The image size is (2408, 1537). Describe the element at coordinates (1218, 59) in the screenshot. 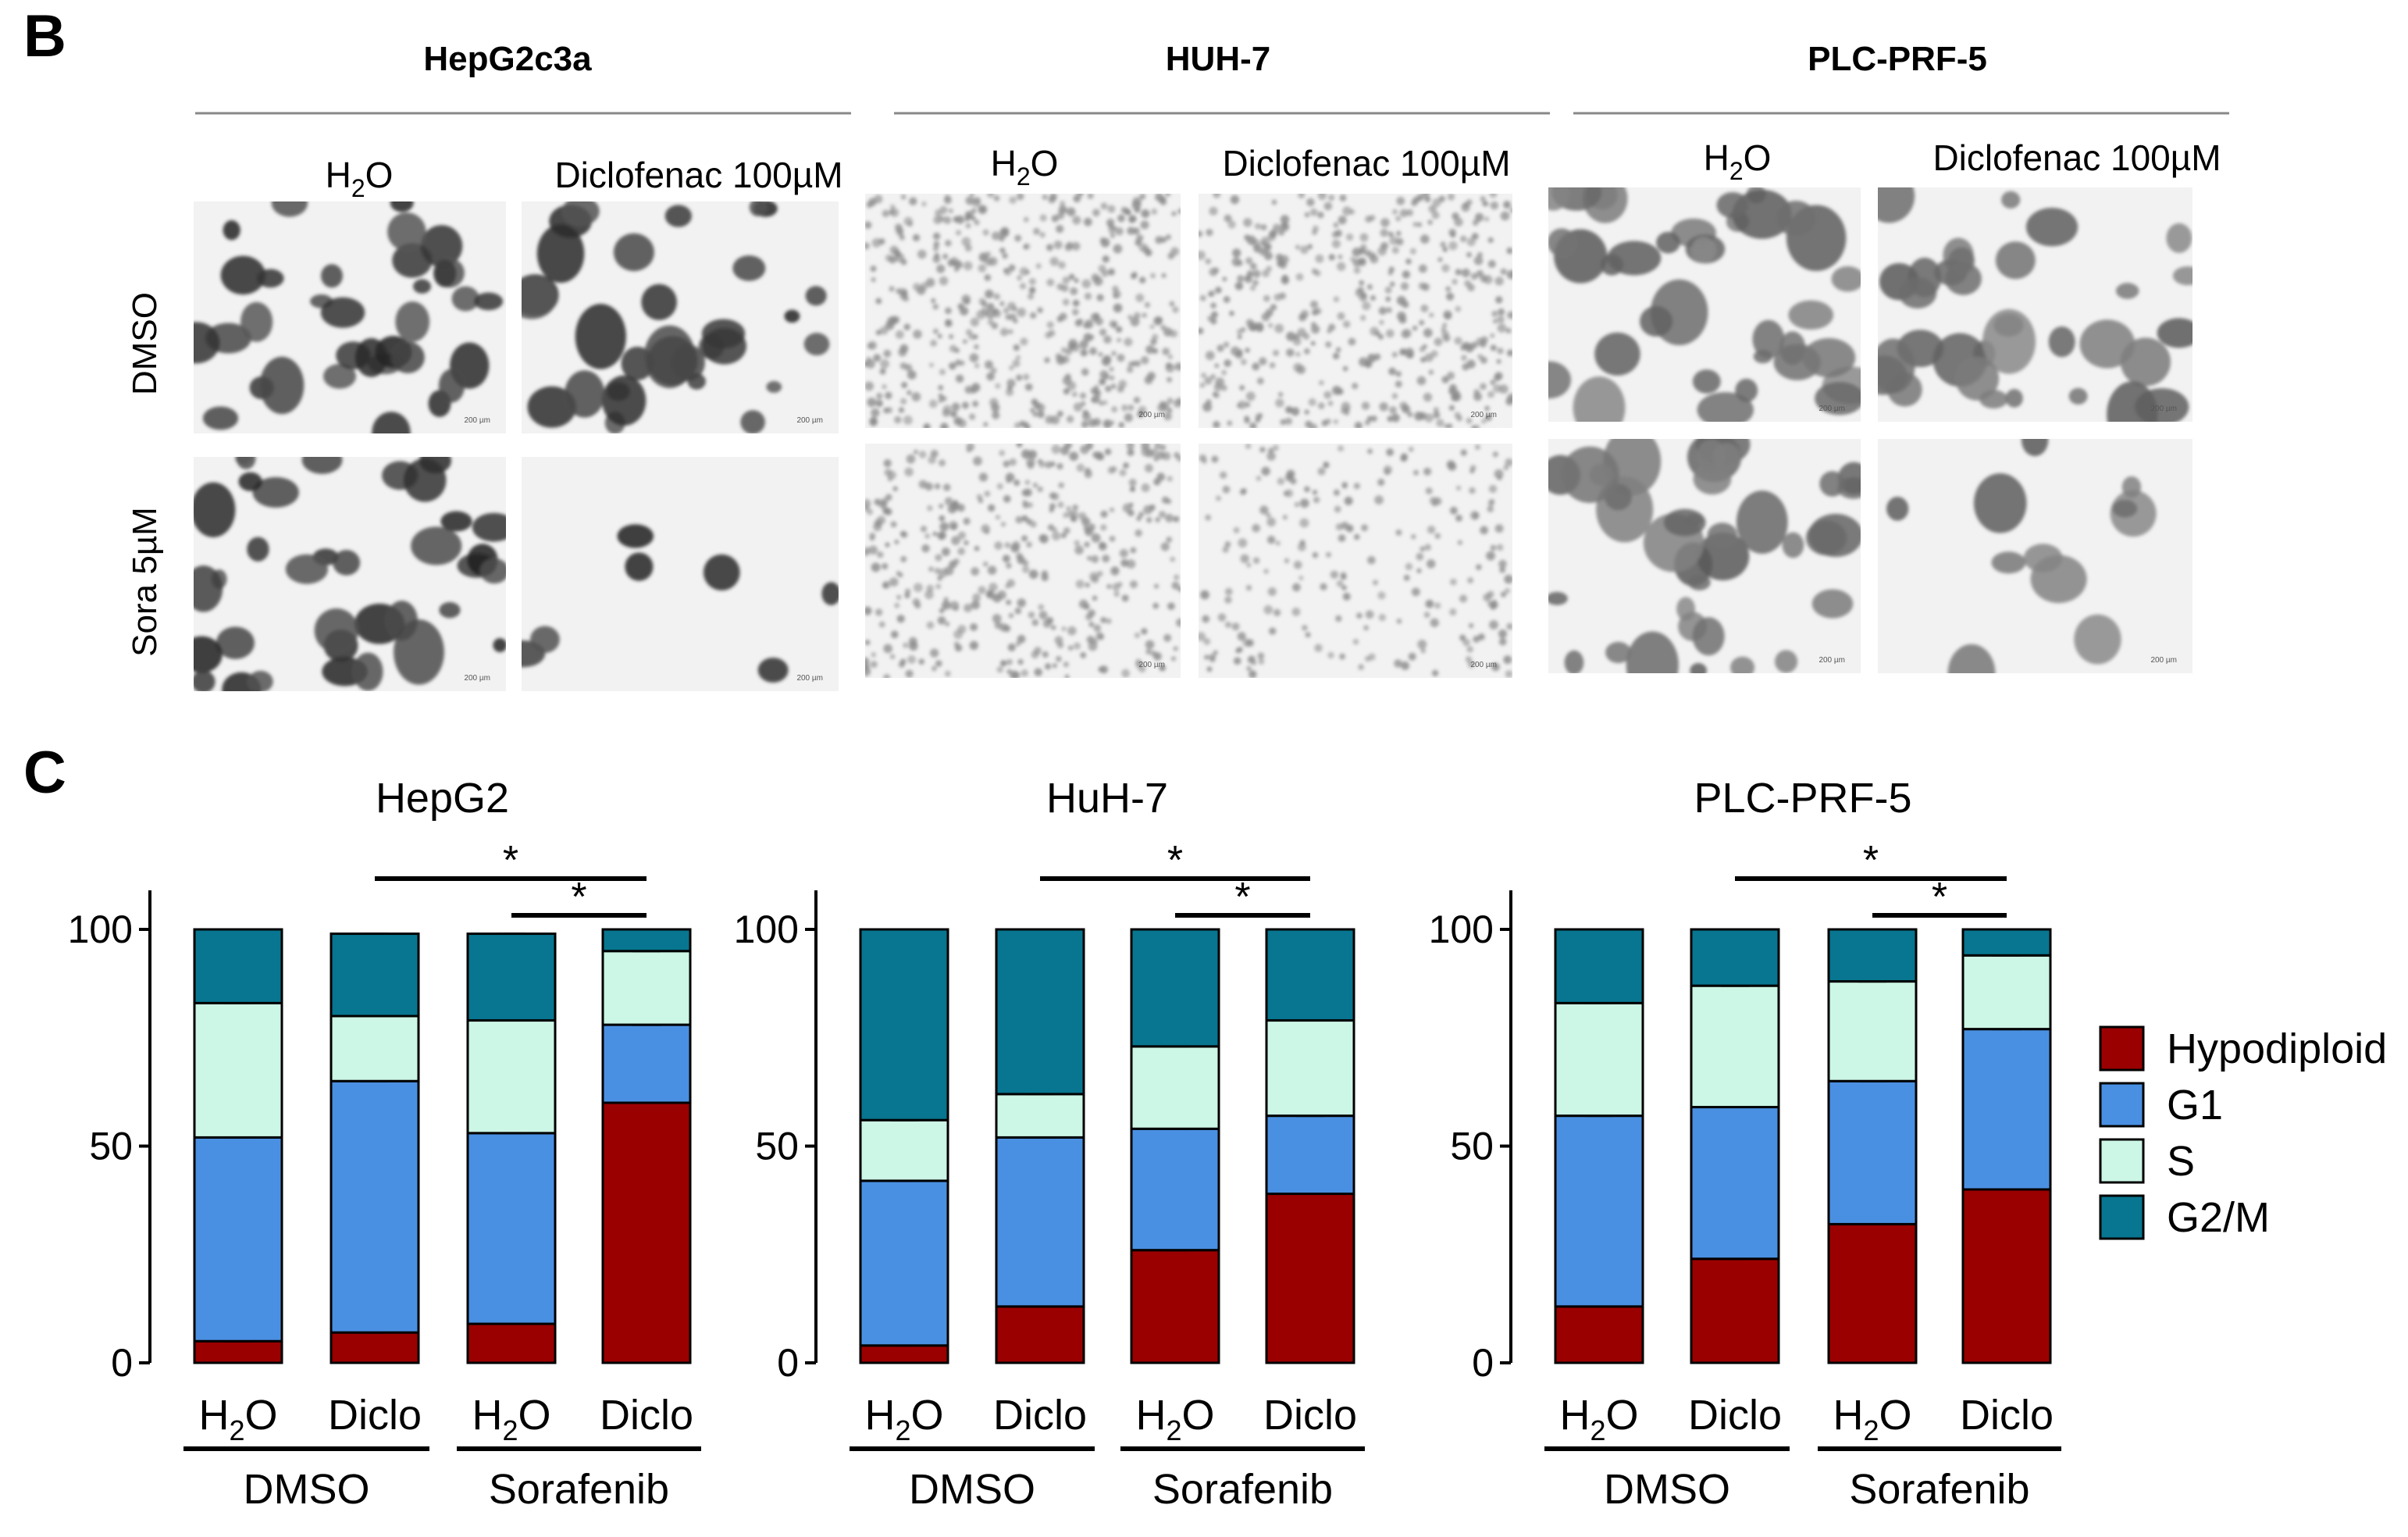

I see `cell-line-title-huh7: HUH-7` at that location.